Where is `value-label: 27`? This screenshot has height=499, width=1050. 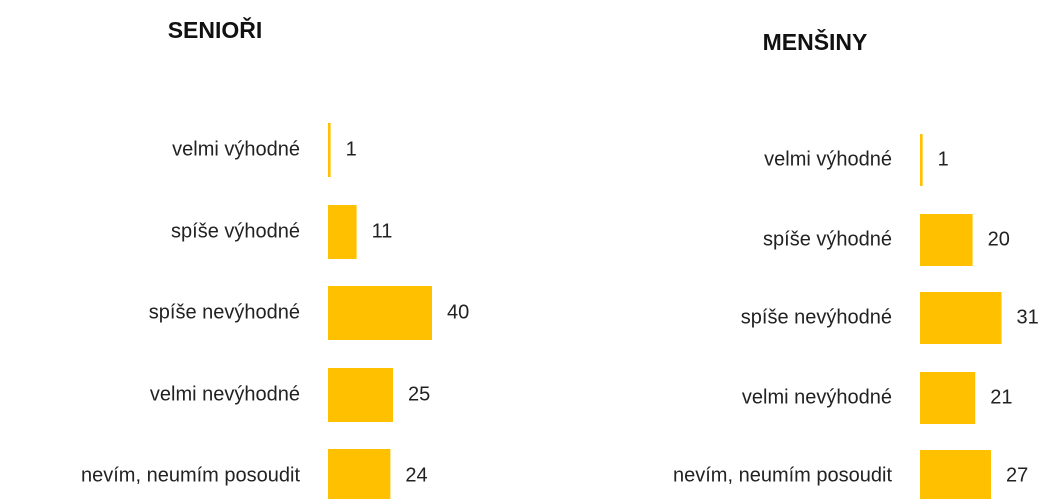 value-label: 27 is located at coordinates (1017, 475).